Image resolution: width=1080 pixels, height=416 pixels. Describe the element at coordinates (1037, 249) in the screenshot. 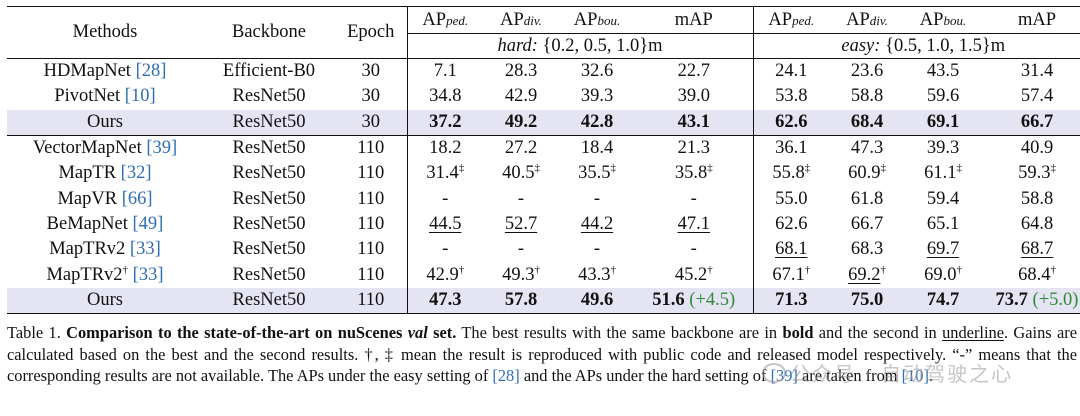

I see `value-text: 68.7` at that location.